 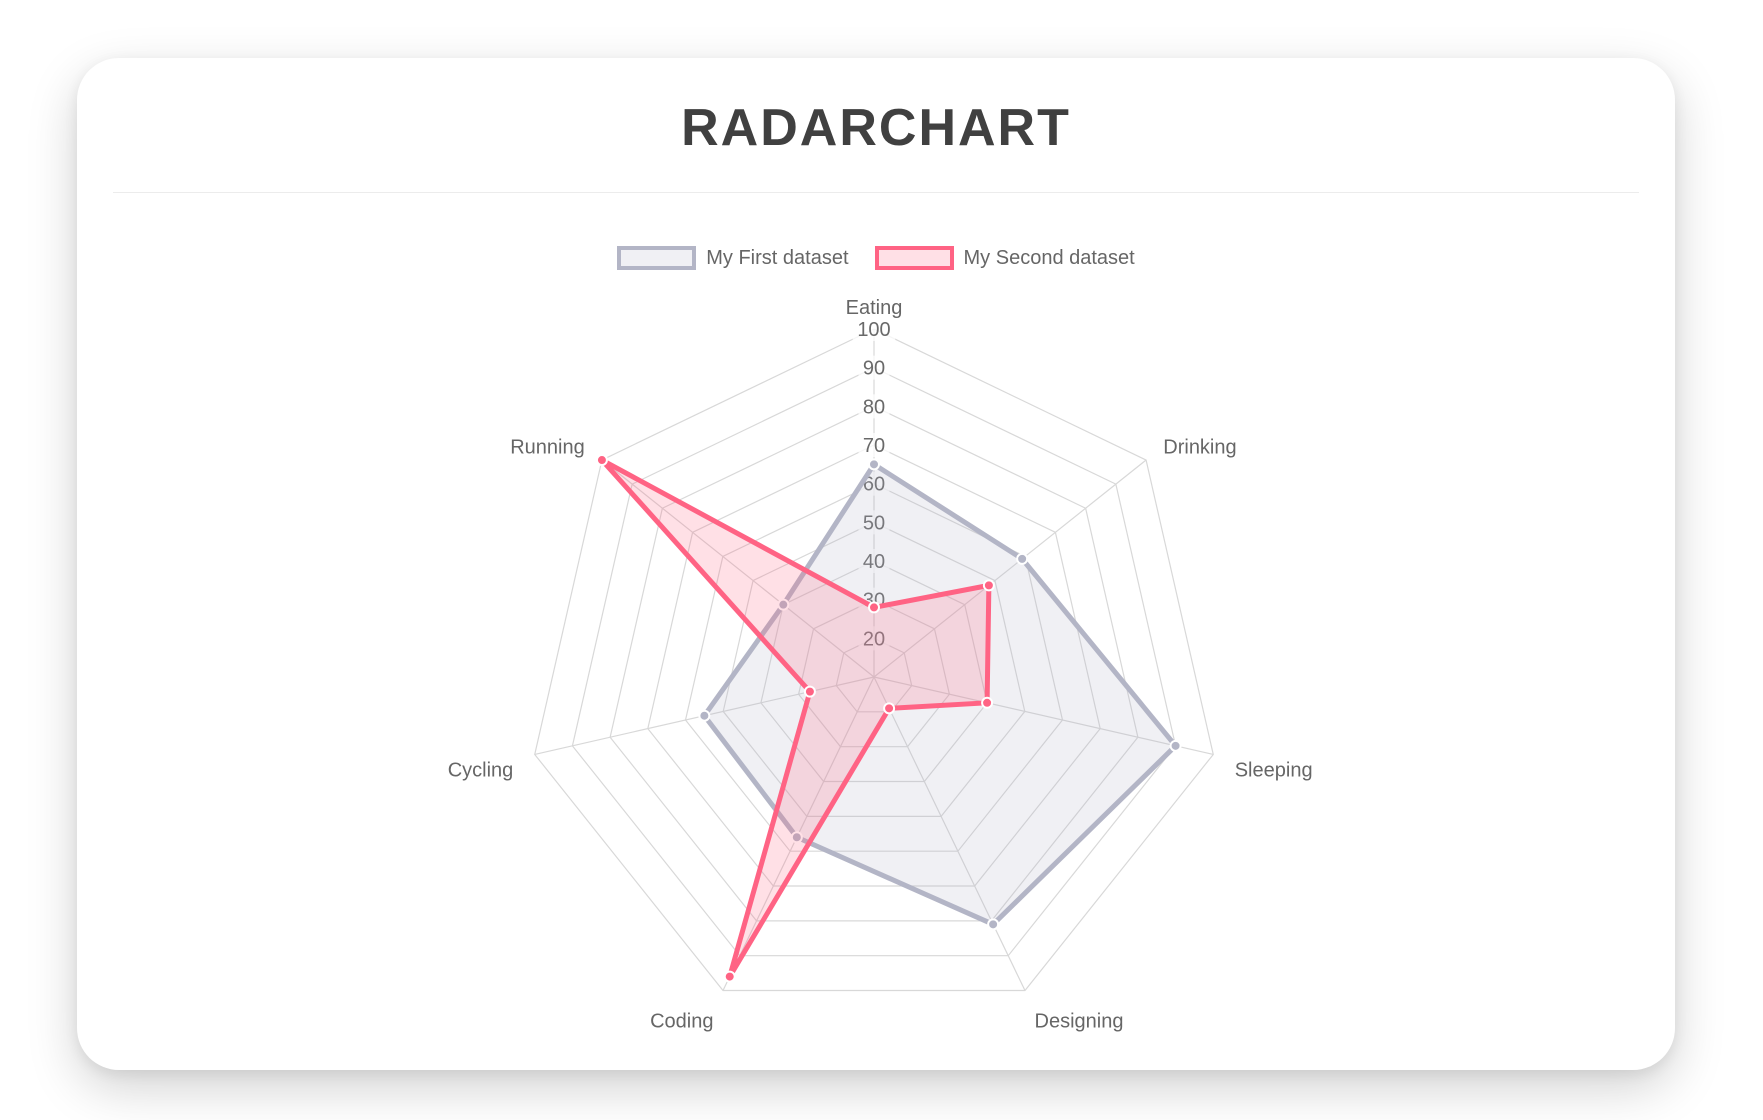 What do you see at coordinates (1079, 1021) in the screenshot?
I see `point-label-designing: Designing` at bounding box center [1079, 1021].